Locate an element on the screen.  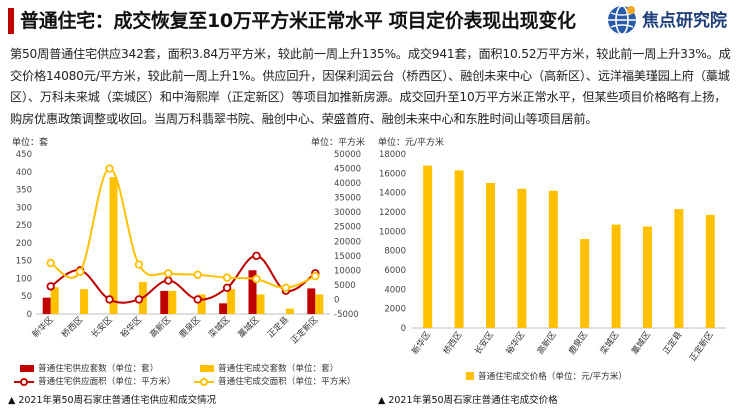
chart2-caption: ▲ 2021年第50周石家庄普通住宅成交价格 is located at coordinates (468, 400).